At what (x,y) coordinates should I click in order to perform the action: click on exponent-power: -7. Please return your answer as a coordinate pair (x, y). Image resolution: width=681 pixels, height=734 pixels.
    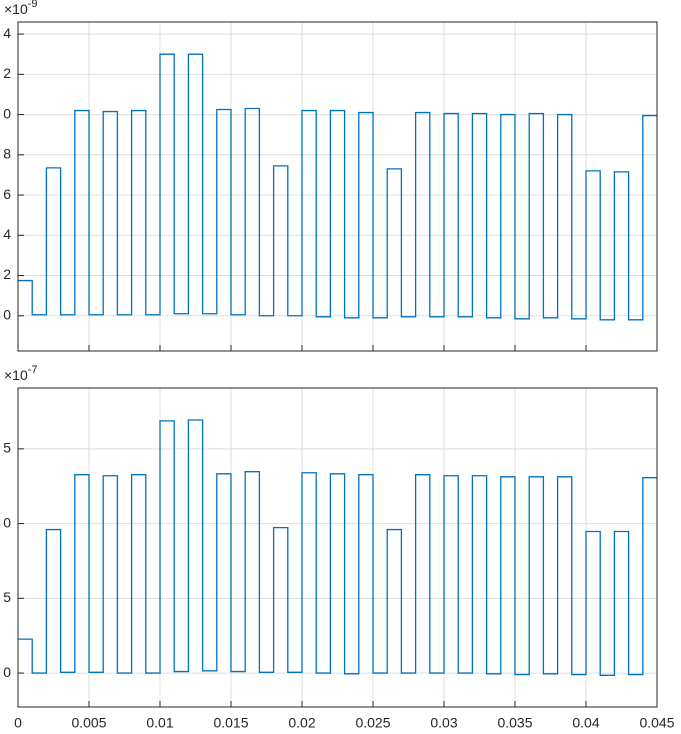
    Looking at the image, I should click on (33, 370).